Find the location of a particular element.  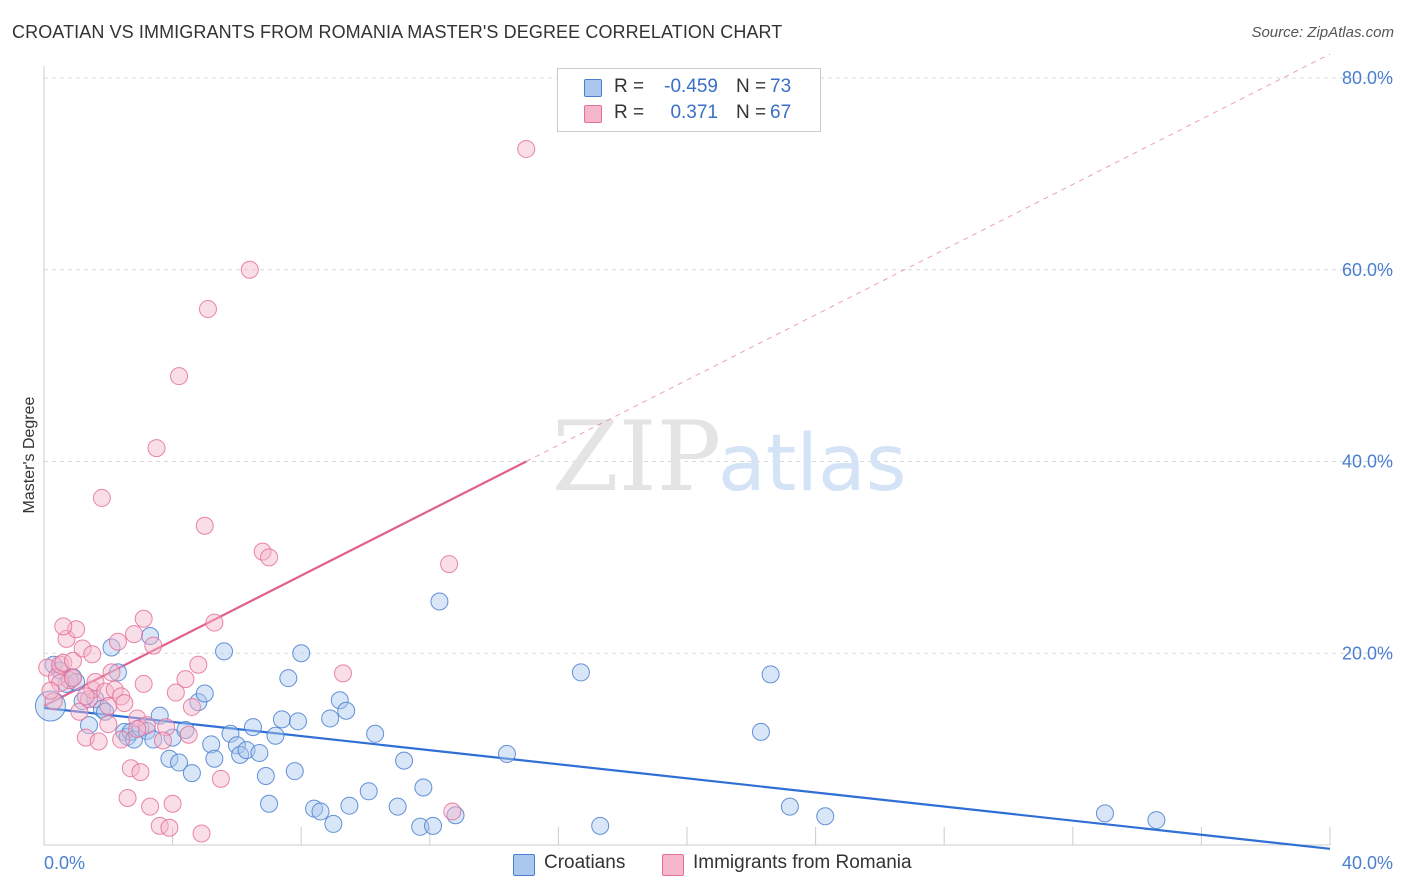

correlation-legend: R = -0.459 N = 73 R = 0.371 N = 67 is located at coordinates (689, 100).